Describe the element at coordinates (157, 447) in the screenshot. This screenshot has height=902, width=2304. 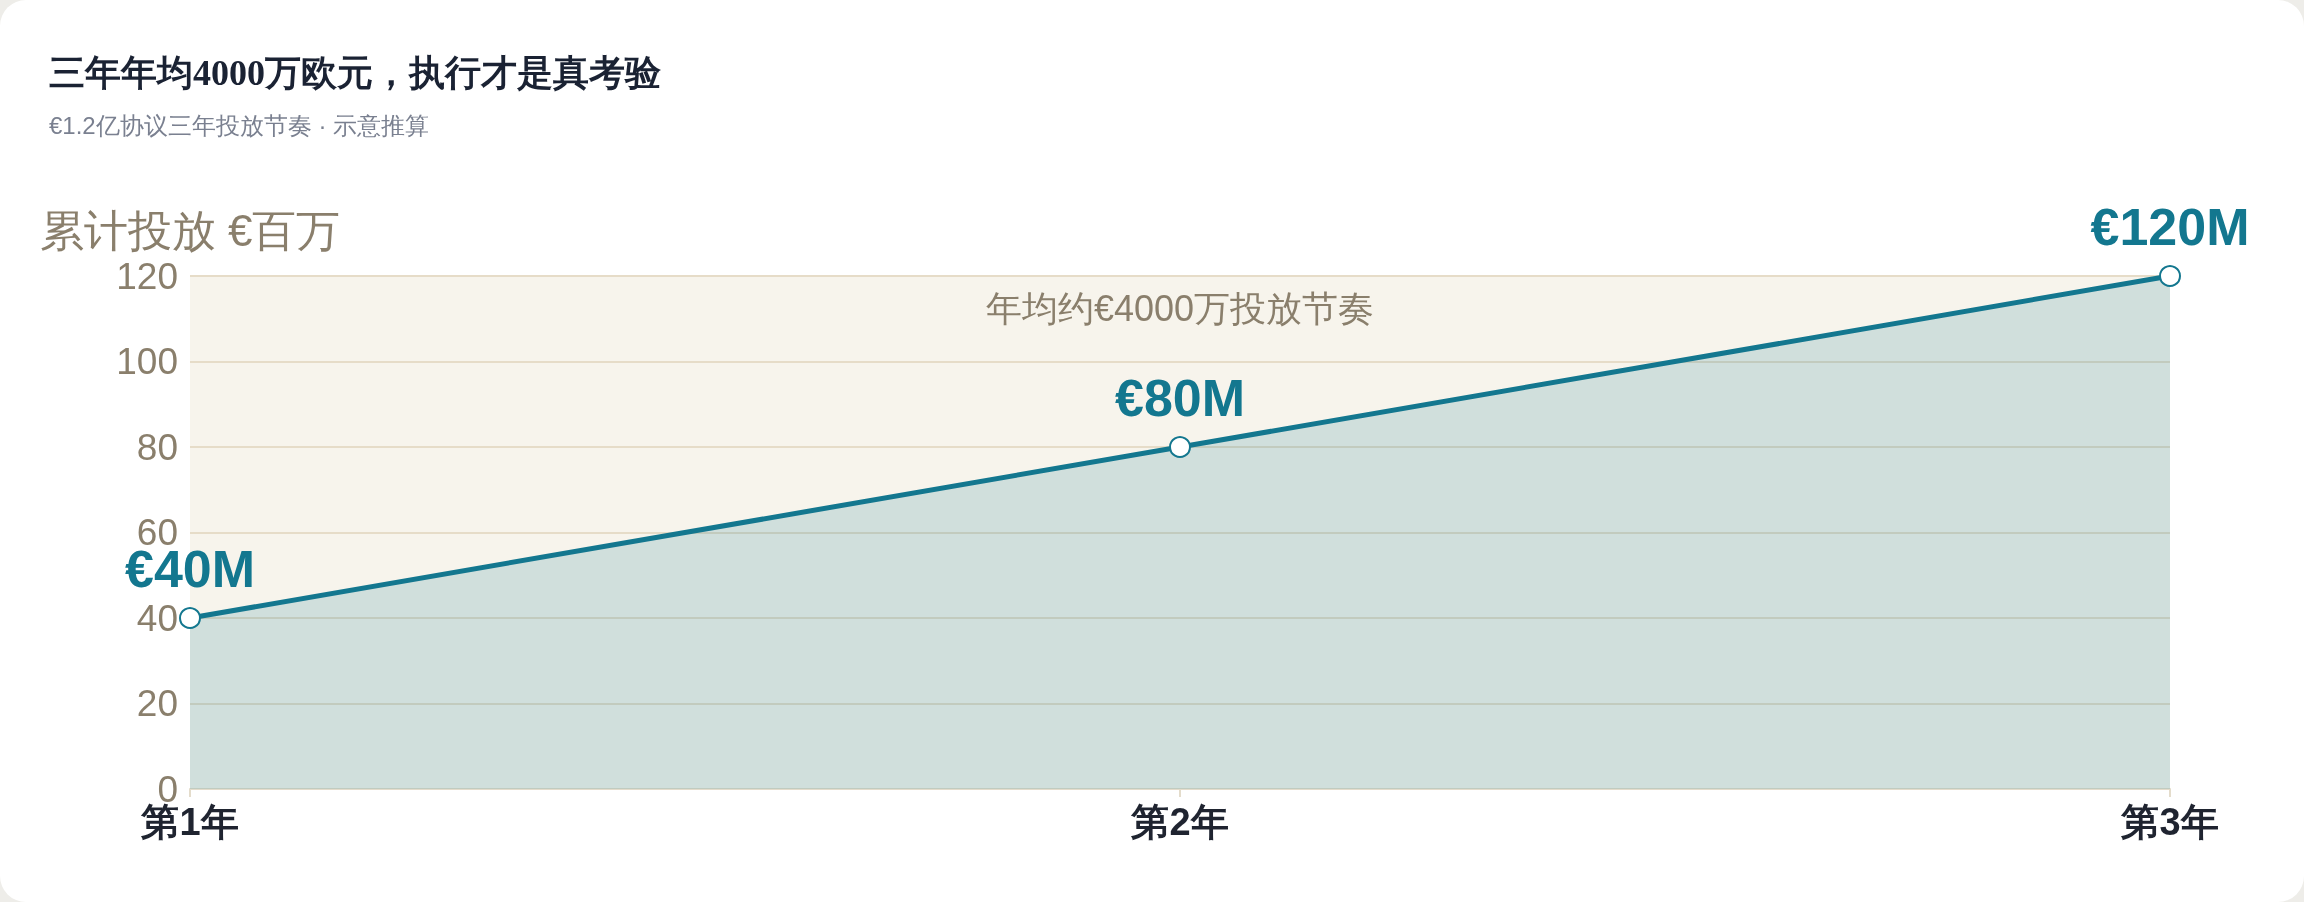
I see `y-tick-label: 80` at that location.